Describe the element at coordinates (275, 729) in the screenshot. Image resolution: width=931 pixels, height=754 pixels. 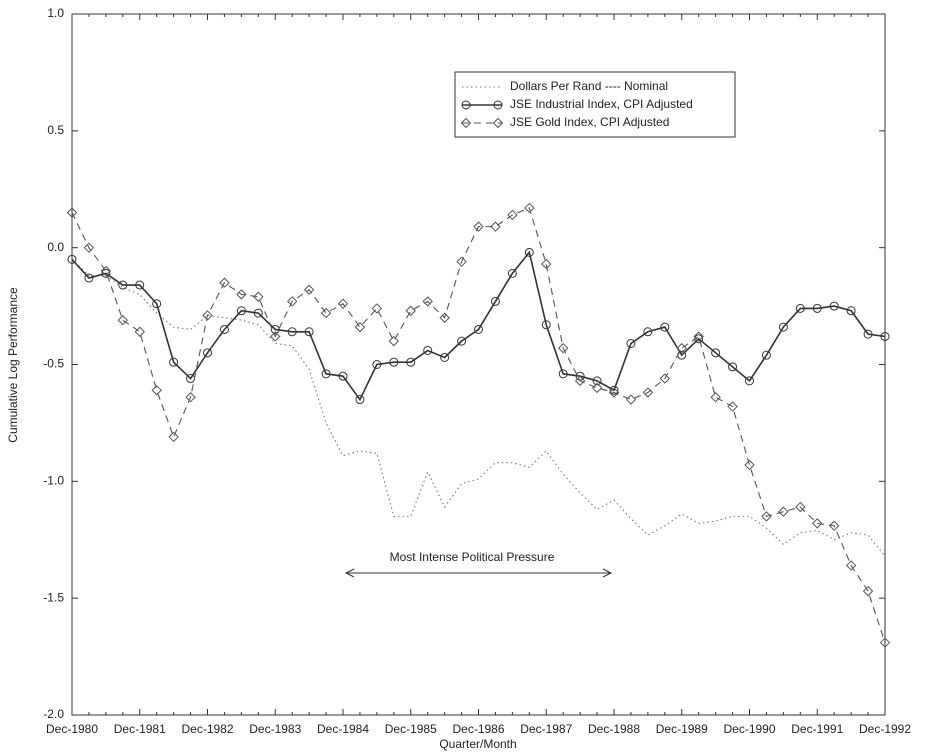
I see `x-tick-label: Dec-1983` at that location.